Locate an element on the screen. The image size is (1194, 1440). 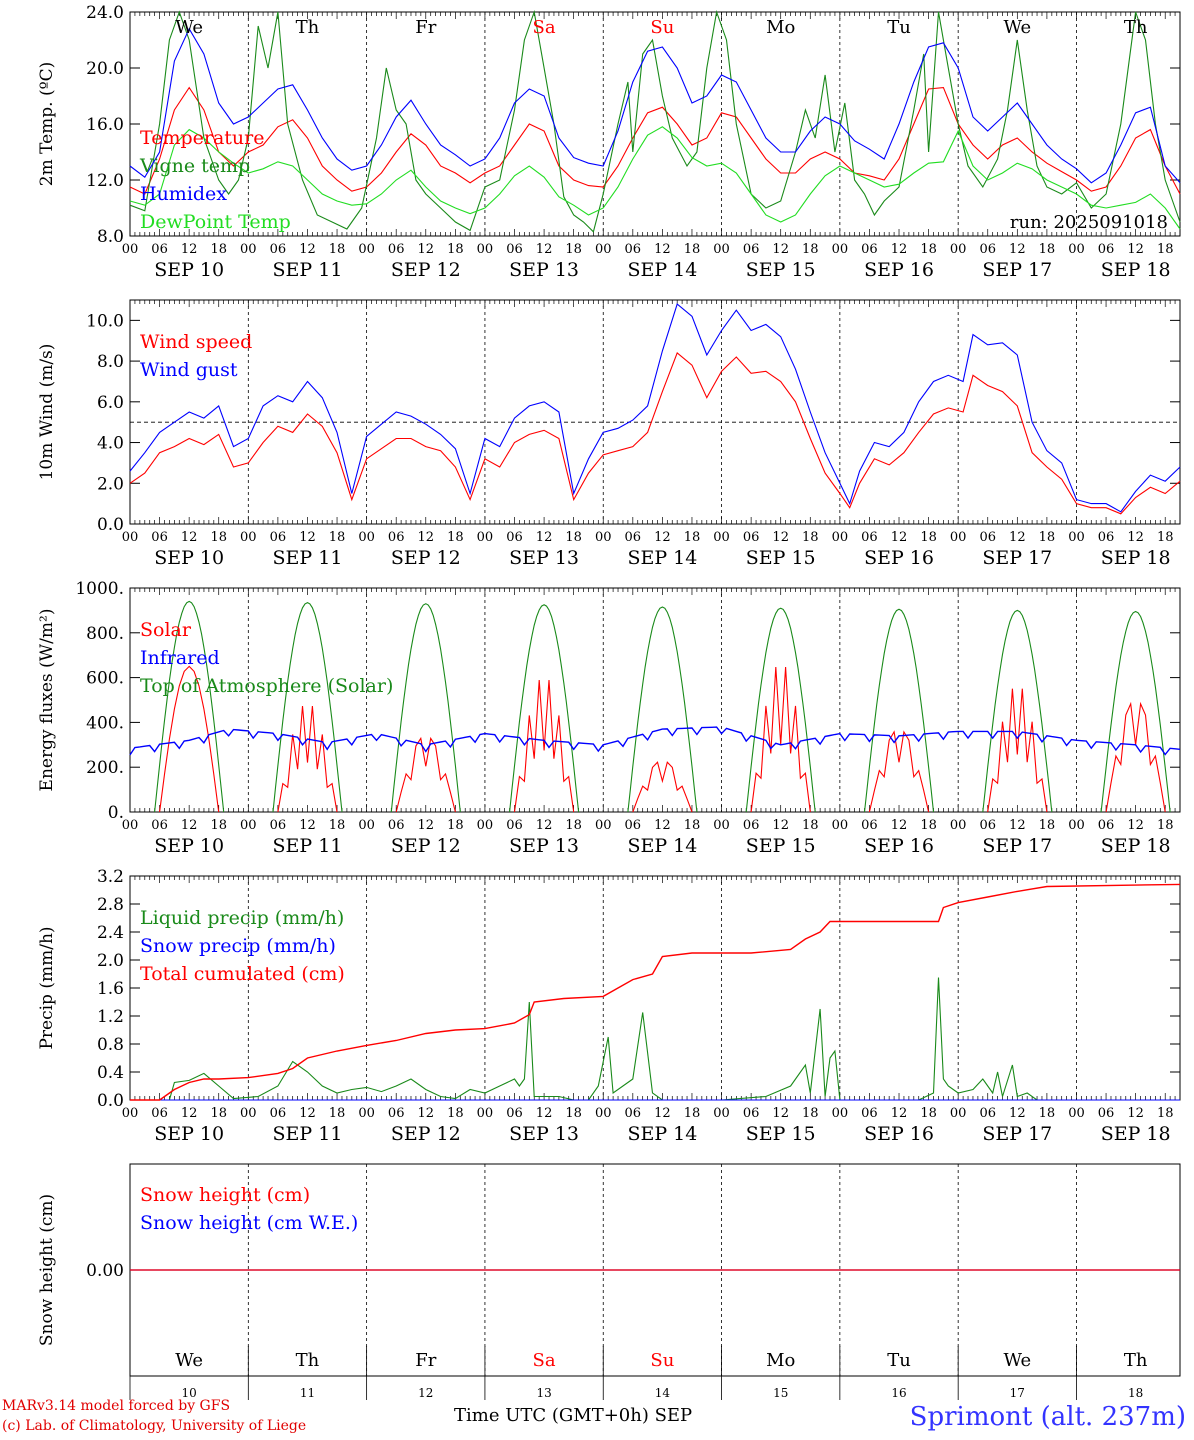
date-label: SEP 17 is located at coordinates (1017, 846).